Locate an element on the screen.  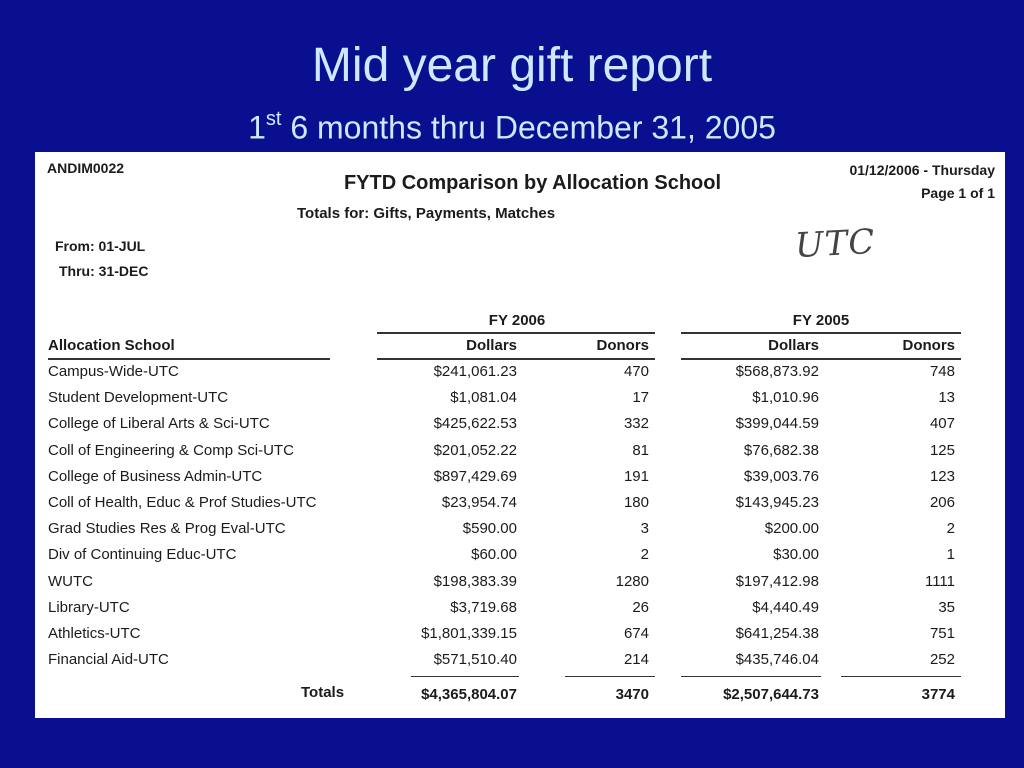
date-from: From: 01-JUL is located at coordinates (100, 246).